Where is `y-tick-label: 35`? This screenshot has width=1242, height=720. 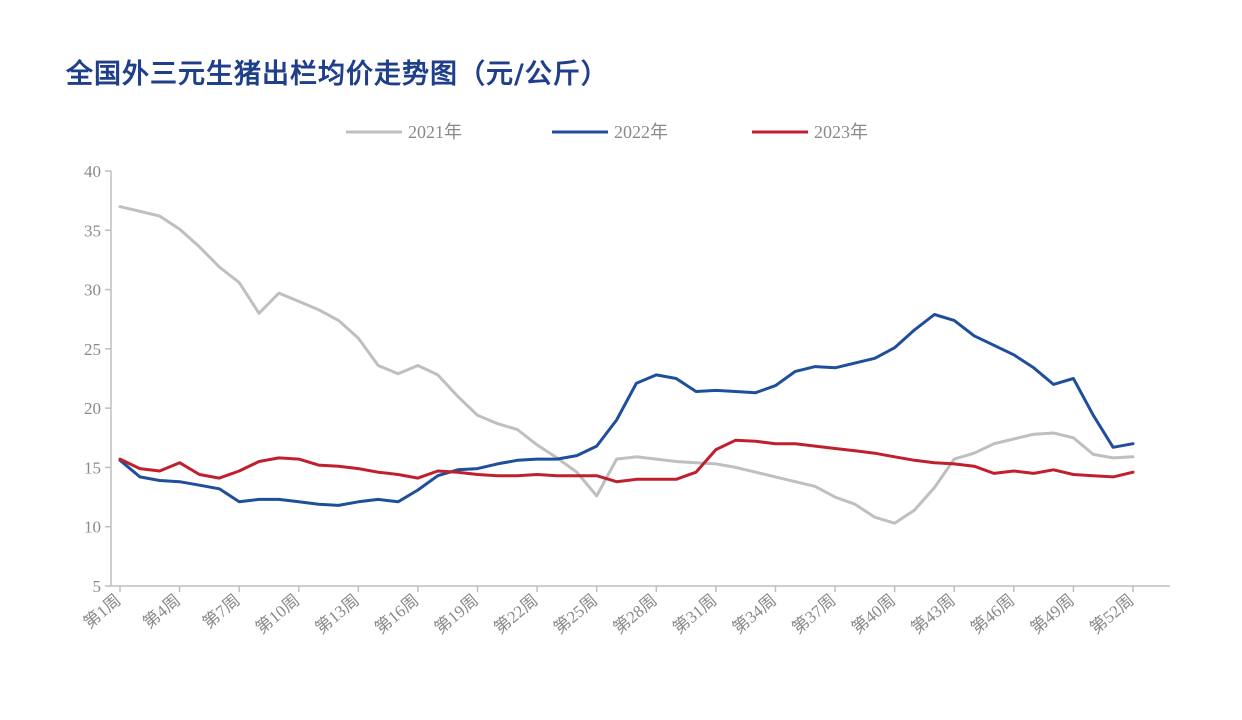
y-tick-label: 35 is located at coordinates (92, 230).